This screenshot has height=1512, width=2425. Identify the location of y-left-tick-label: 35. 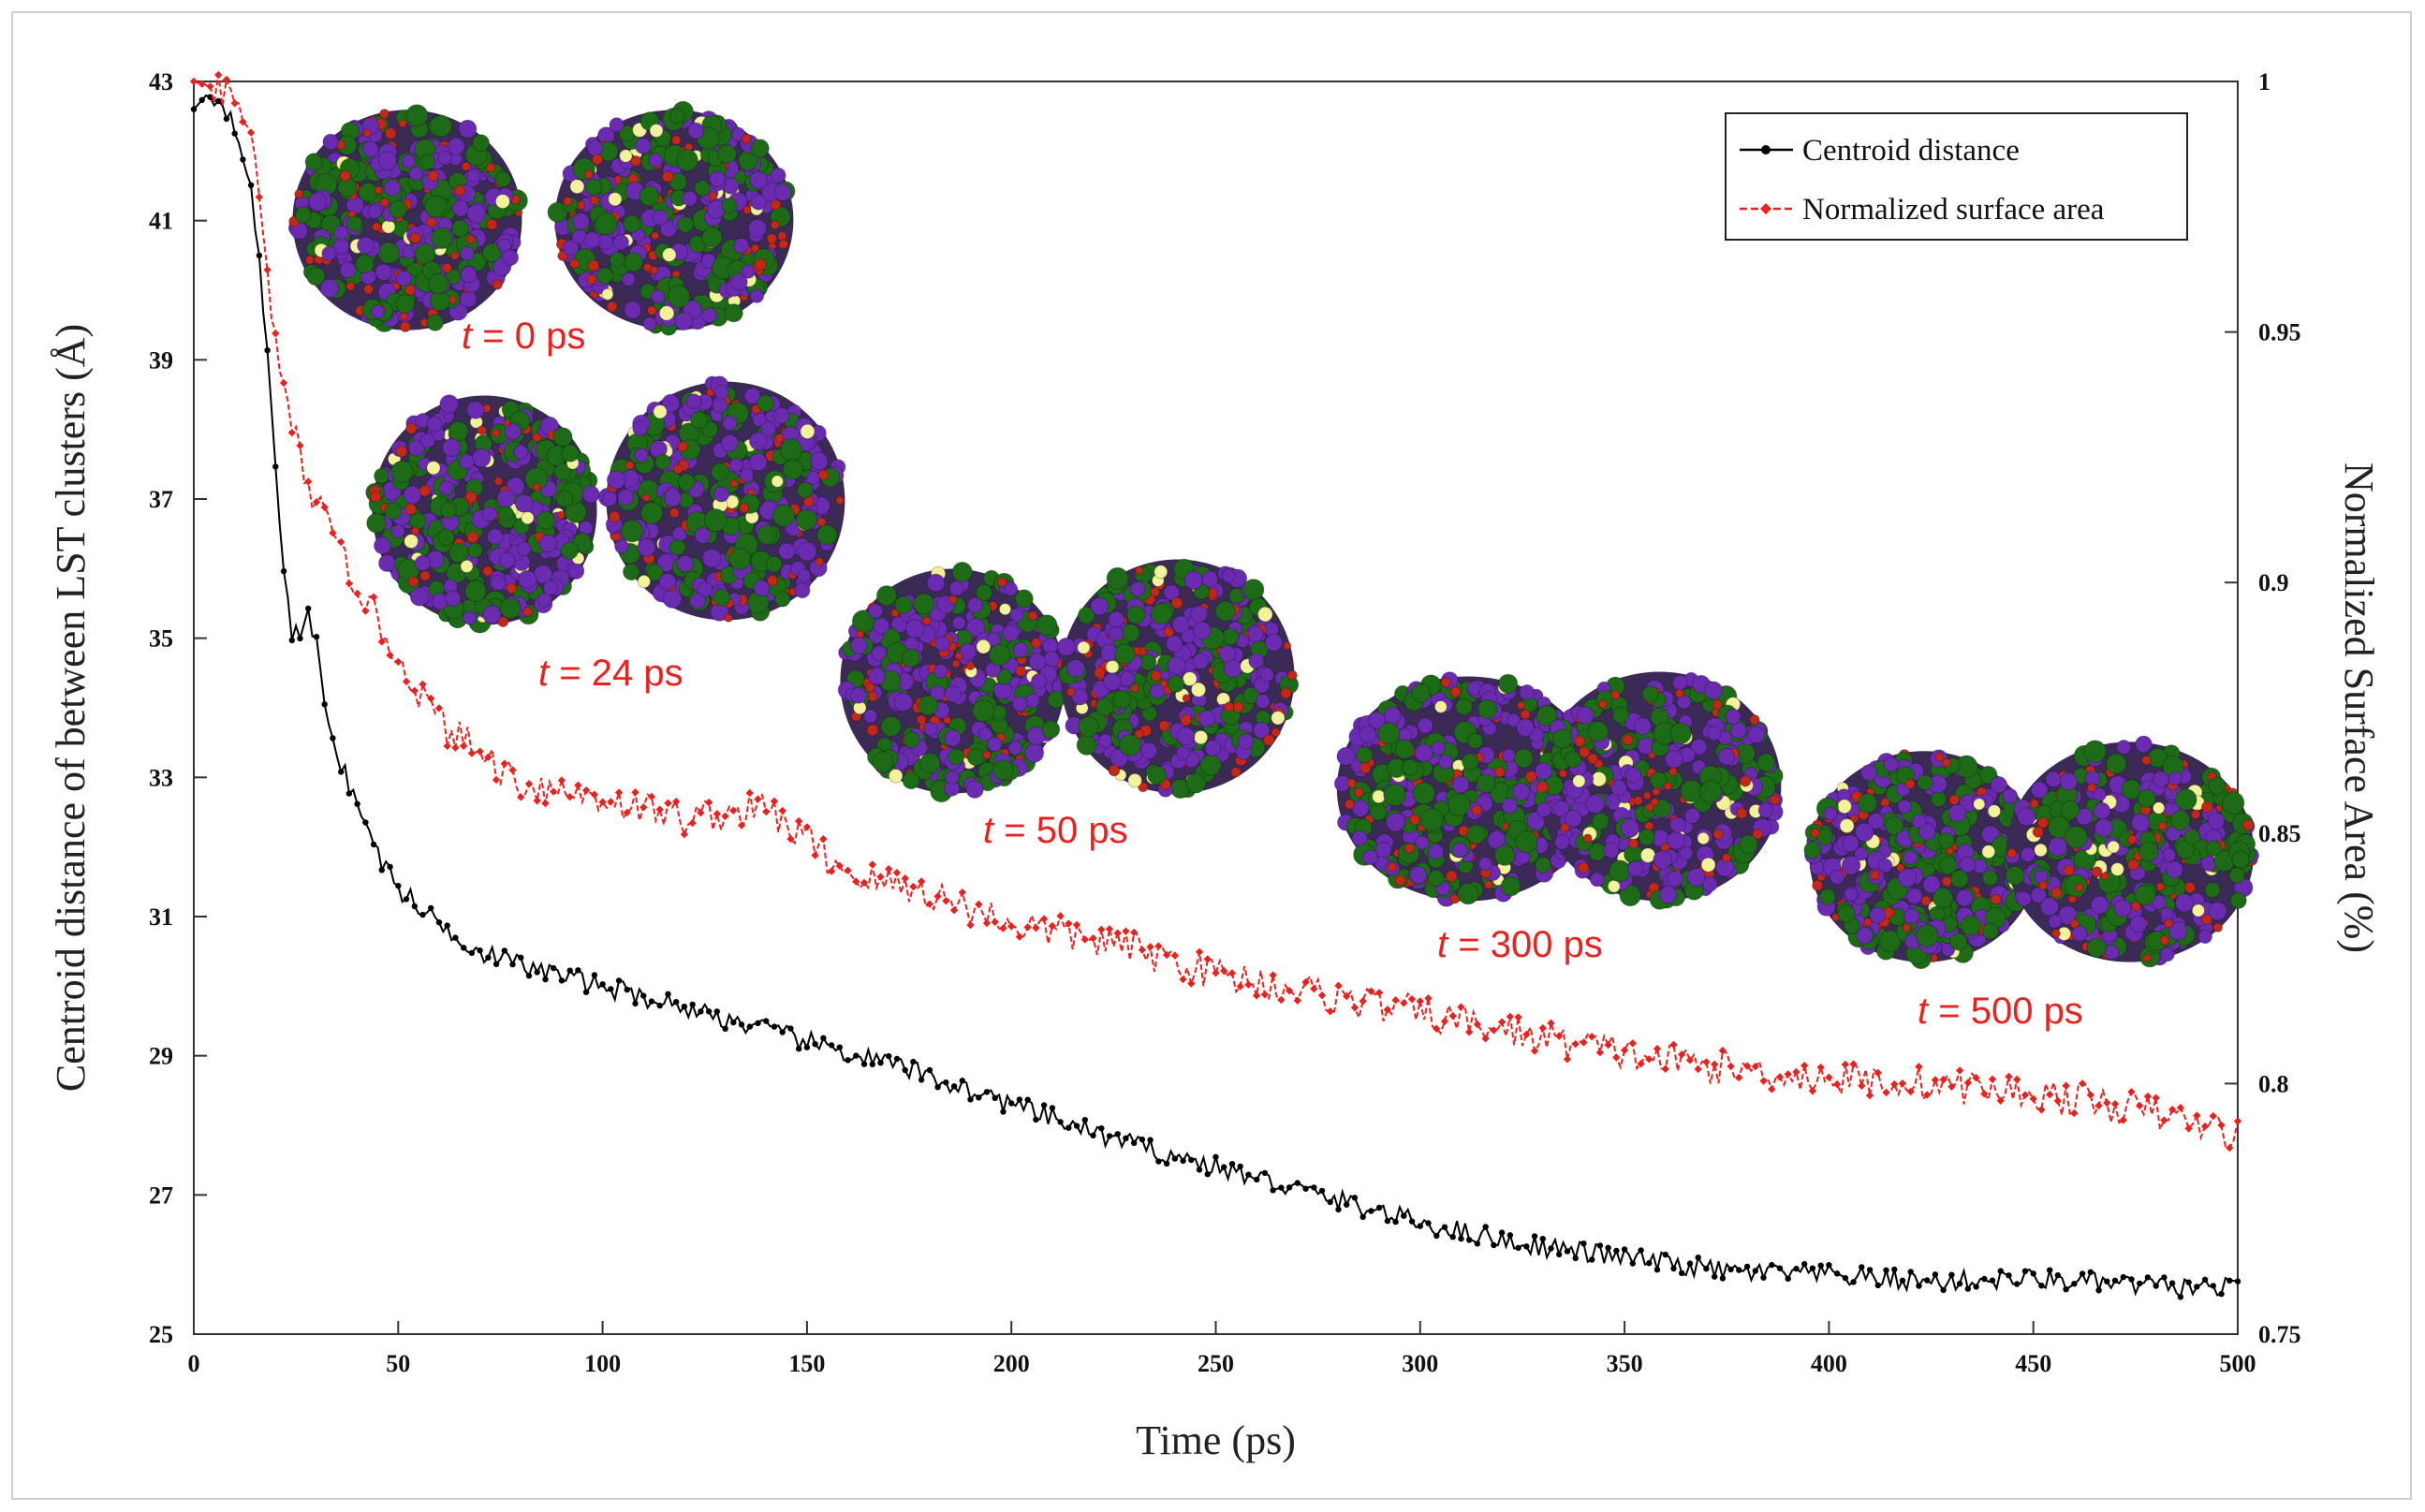
(161, 639).